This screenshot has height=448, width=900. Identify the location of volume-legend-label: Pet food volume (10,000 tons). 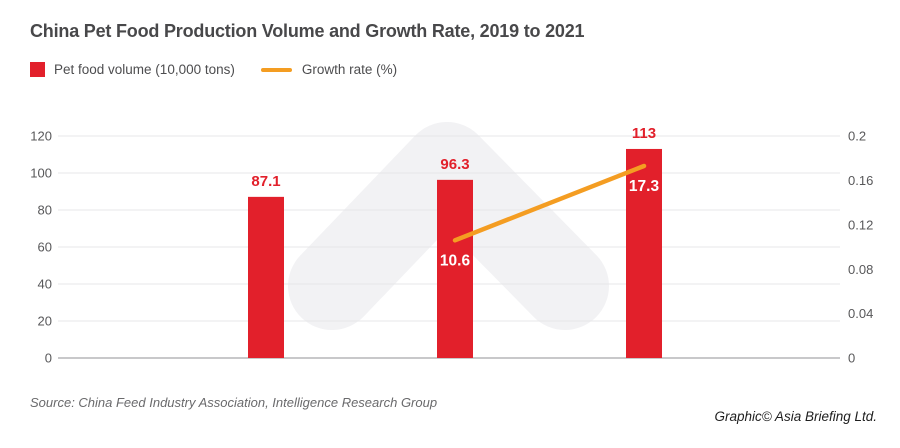
(144, 69).